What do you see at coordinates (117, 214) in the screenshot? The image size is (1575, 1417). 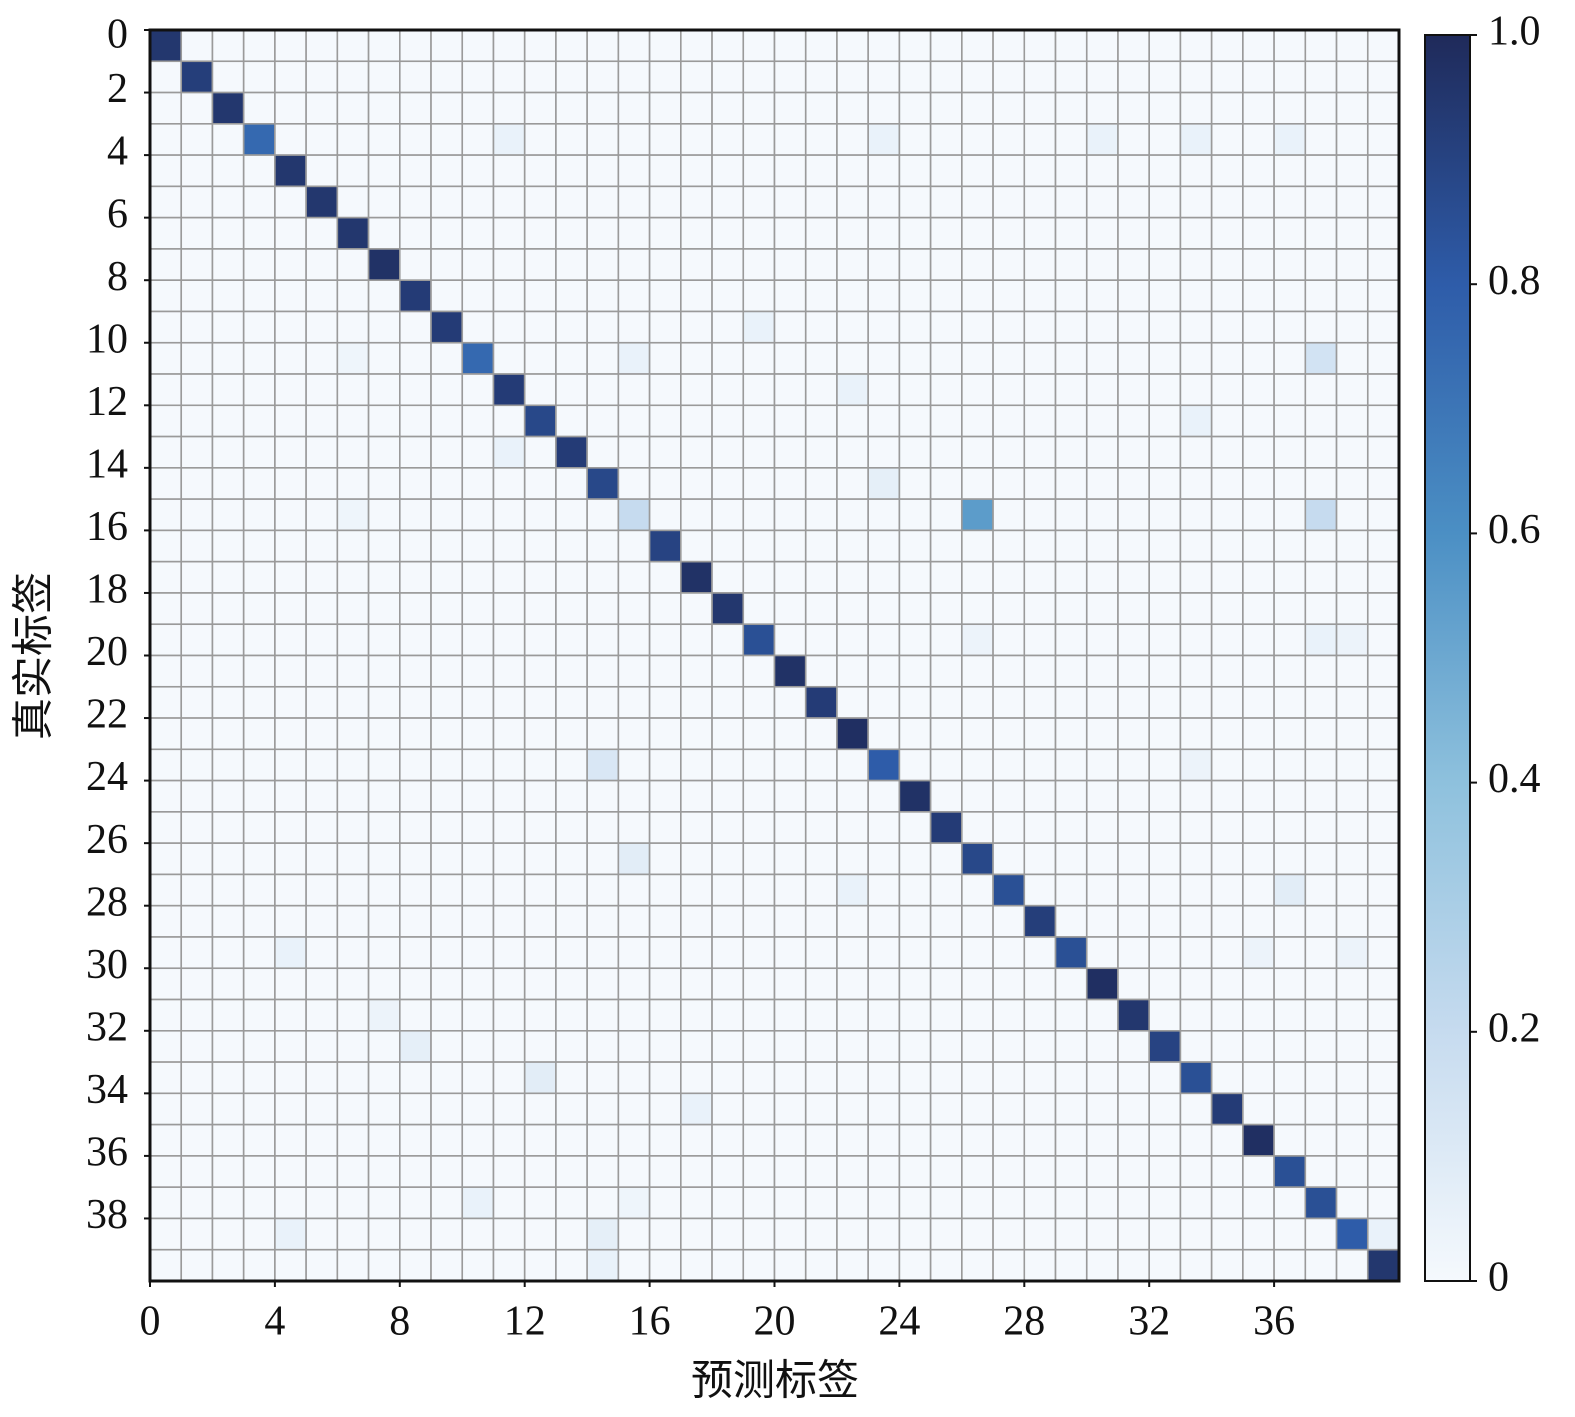 I see `y-tick-label: 6` at bounding box center [117, 214].